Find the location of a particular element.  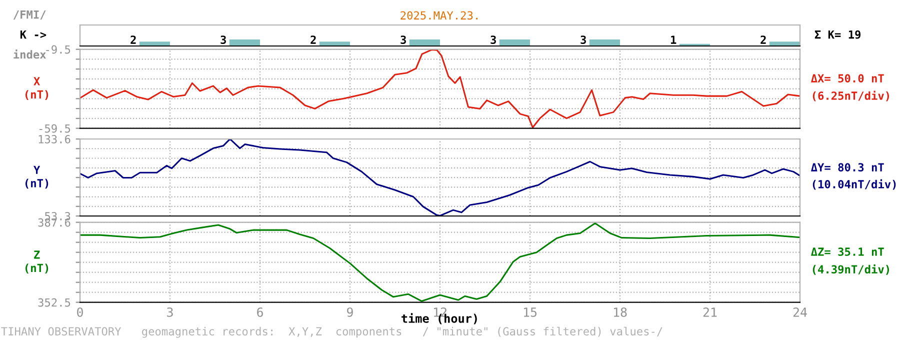

text: ΔZ= 35.1 nT is located at coordinates (847, 252).